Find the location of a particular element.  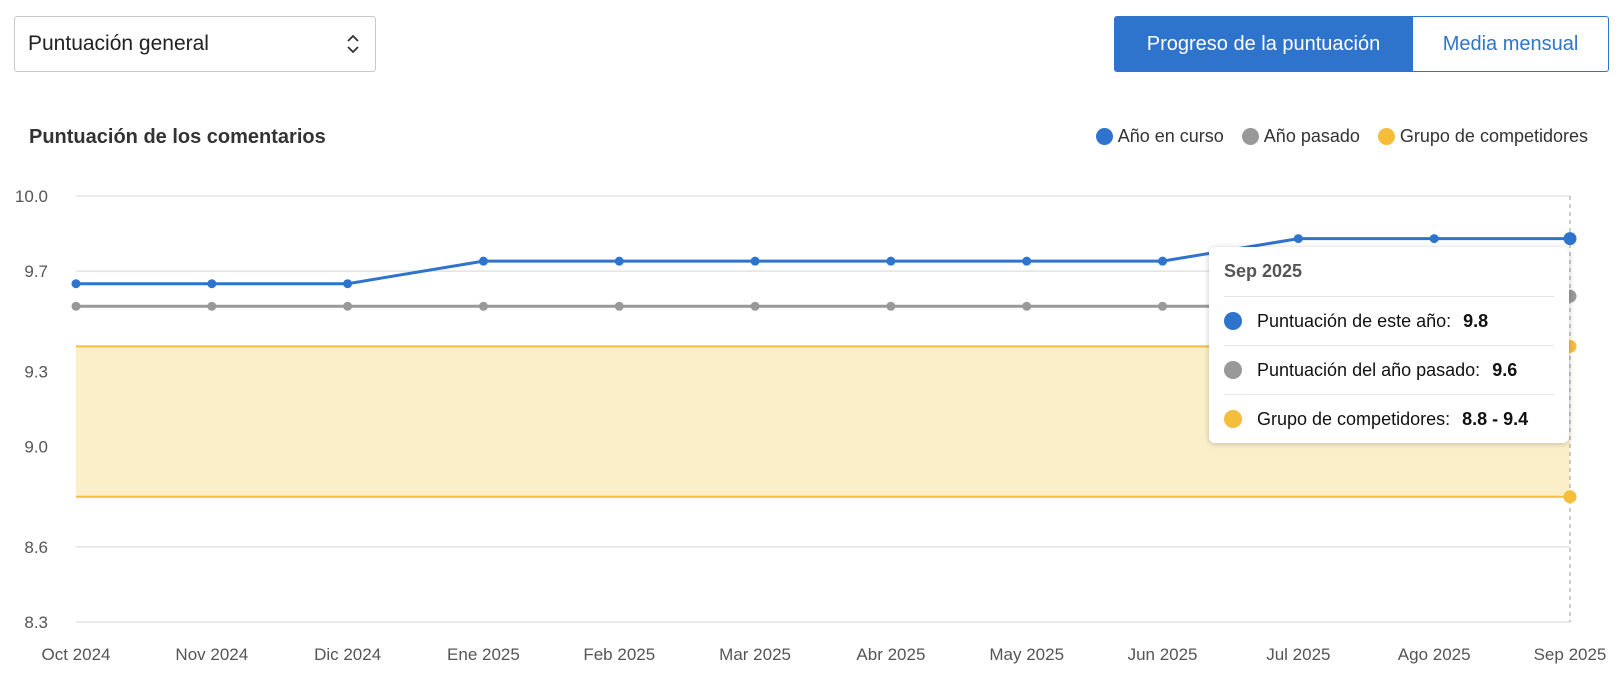

x-tick-label: May 2025 is located at coordinates (1026, 654).